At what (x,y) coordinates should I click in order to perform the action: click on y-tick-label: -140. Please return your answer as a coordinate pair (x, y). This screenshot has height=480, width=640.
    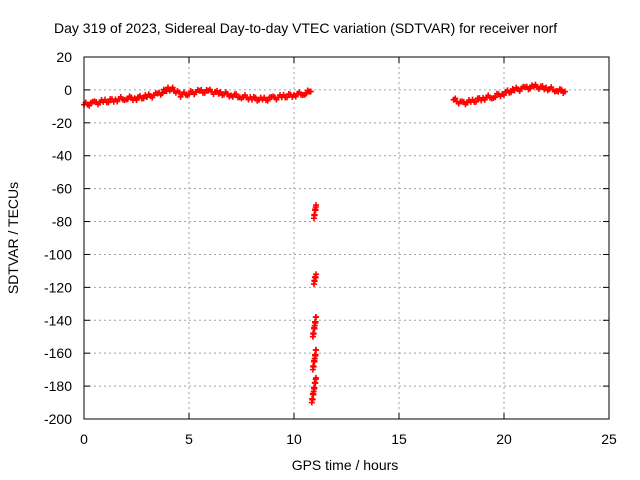
    Looking at the image, I should click on (58, 320).